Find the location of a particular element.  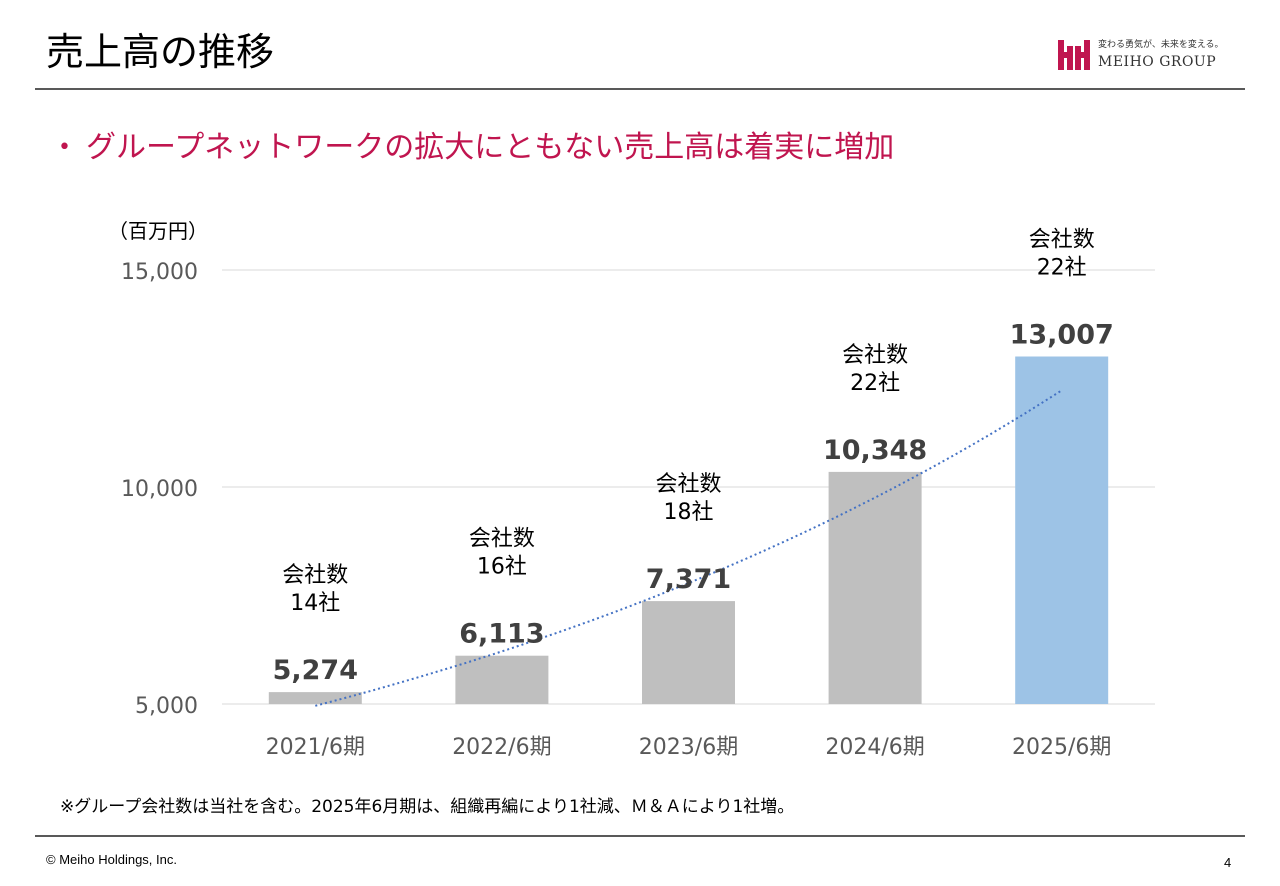

company-count-value: 16社 is located at coordinates (502, 567).